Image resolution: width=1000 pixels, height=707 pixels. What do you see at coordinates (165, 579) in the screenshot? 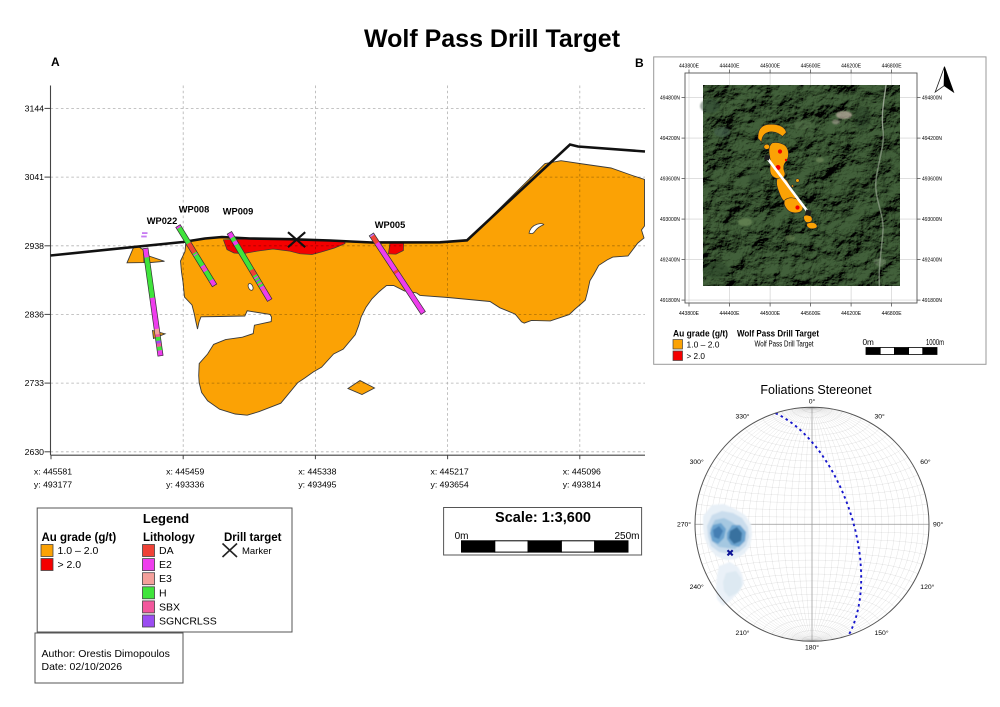
I see `svg-text: E3` at bounding box center [165, 579].